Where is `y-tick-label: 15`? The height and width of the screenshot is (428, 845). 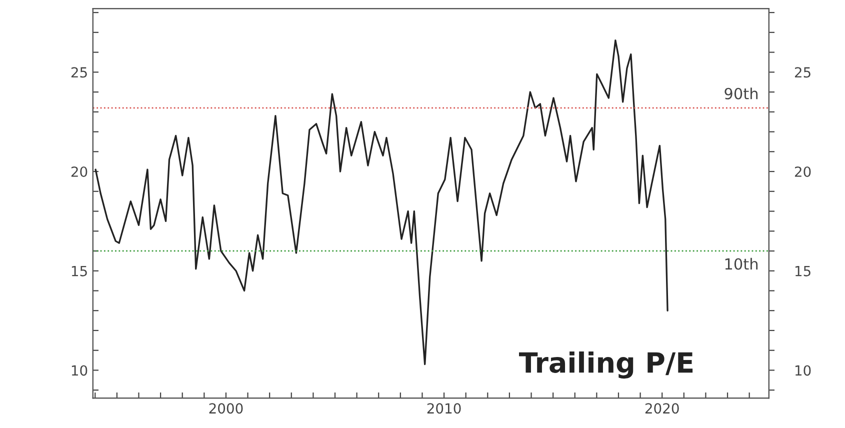
y-tick-label: 15 is located at coordinates (79, 271).